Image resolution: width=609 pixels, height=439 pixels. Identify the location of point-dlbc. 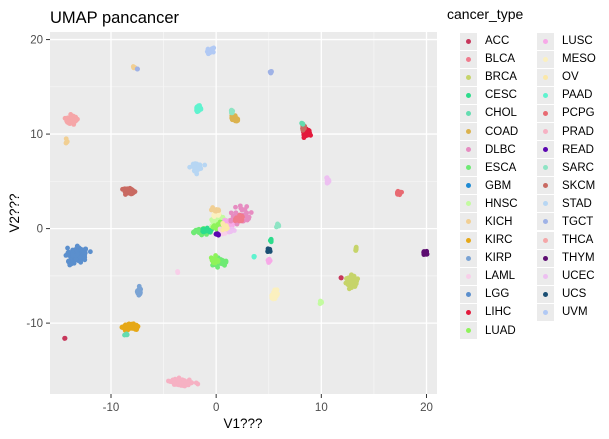
(236, 213).